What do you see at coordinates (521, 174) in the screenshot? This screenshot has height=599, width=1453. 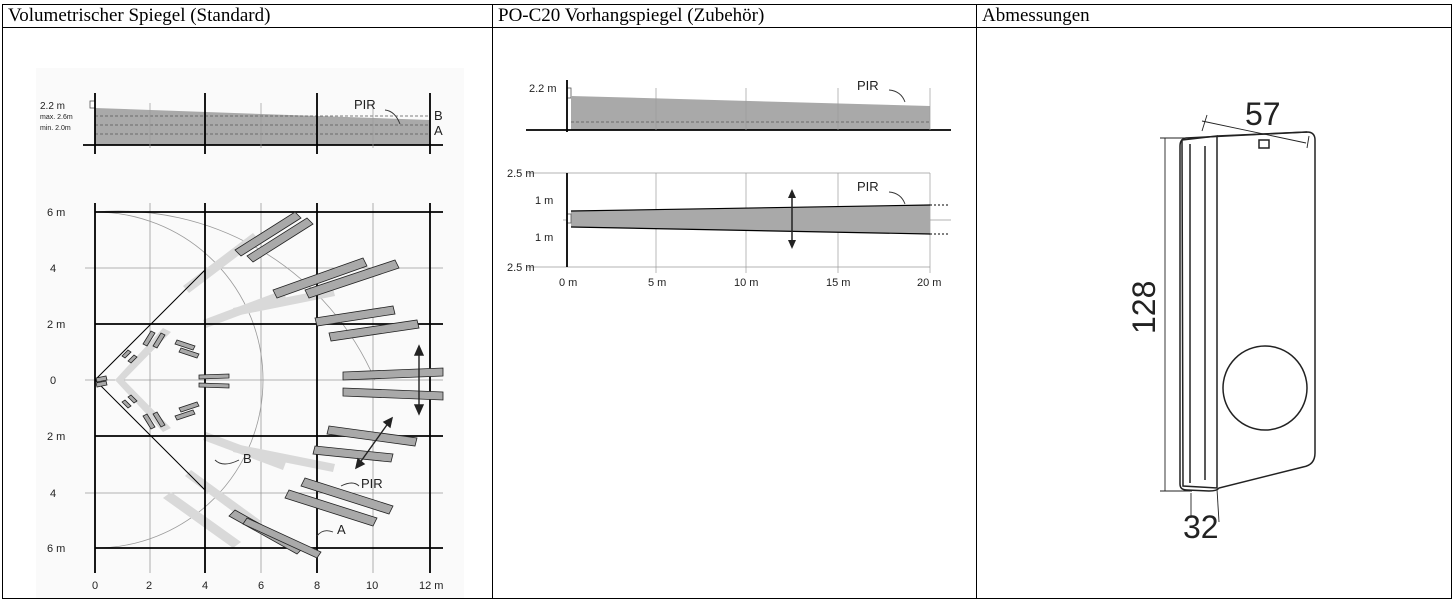 I see `curtain-width-top: 2.5 m` at bounding box center [521, 174].